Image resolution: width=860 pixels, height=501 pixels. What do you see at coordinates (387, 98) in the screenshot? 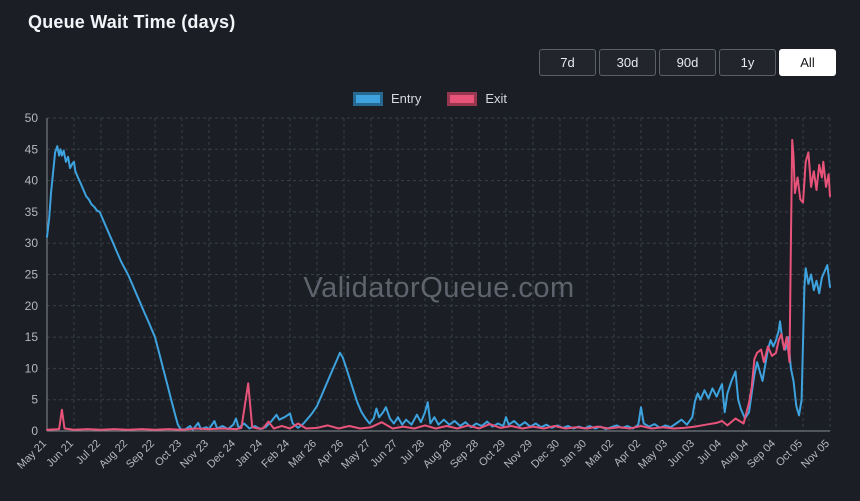
I see `legend-item-entry: Entry` at bounding box center [387, 98].